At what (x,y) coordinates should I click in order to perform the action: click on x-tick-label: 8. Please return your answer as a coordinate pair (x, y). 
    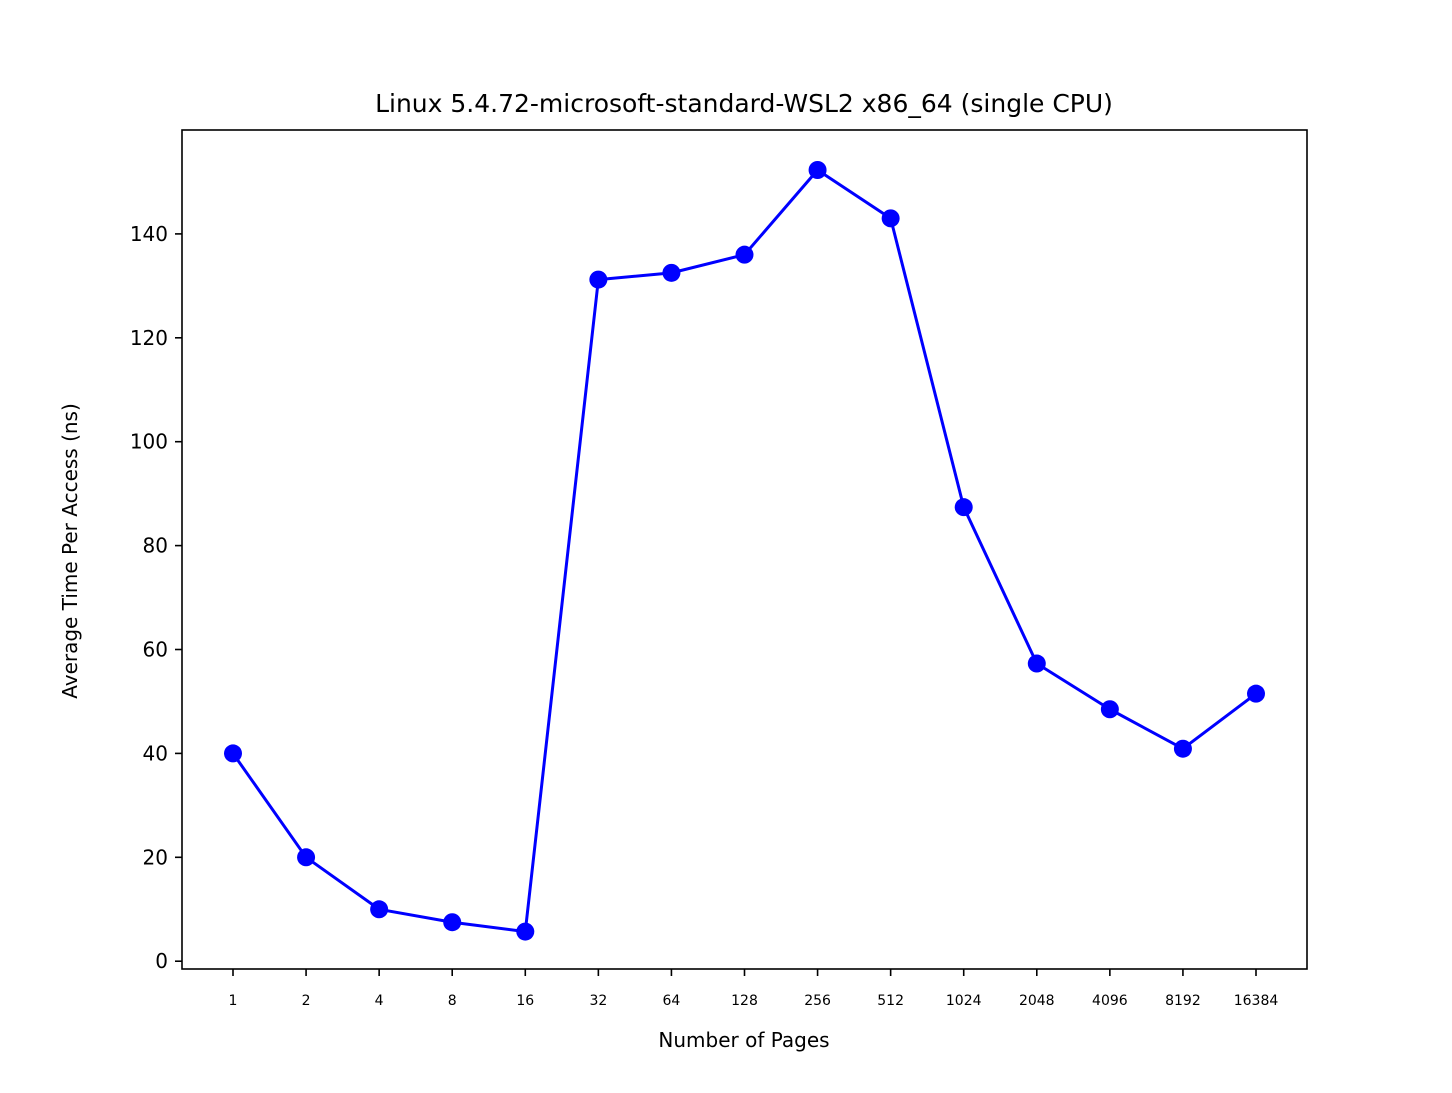
    Looking at the image, I should click on (452, 1001).